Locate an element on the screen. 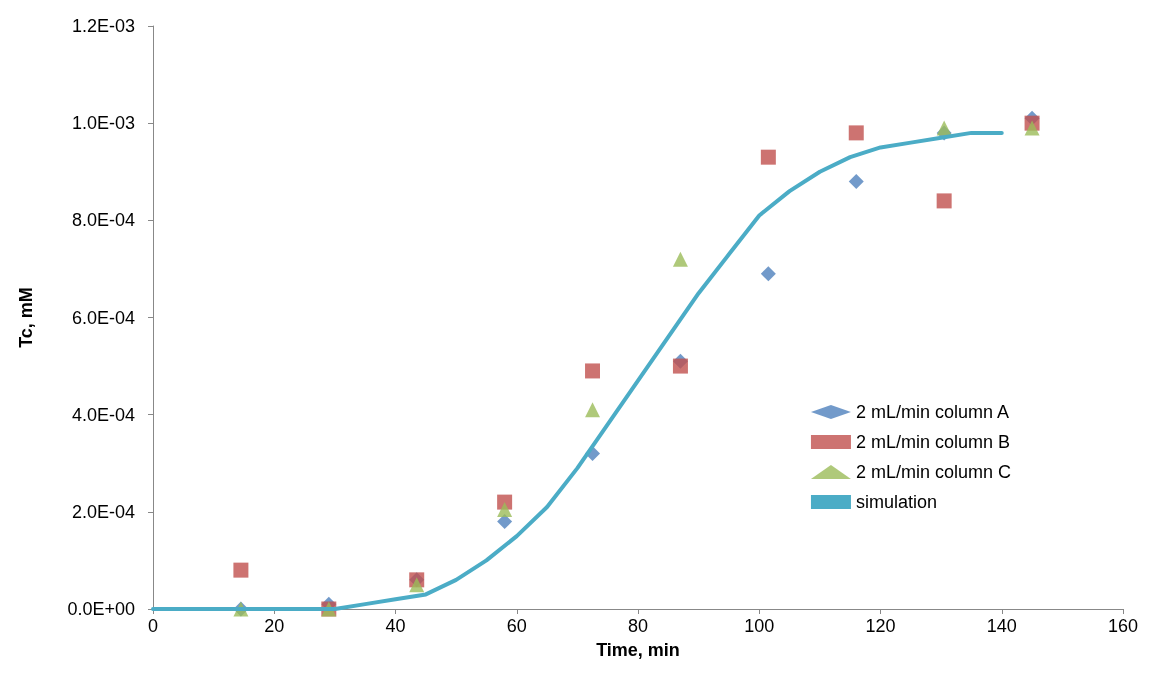 The image size is (1154, 685). x-tick-label: 40 is located at coordinates (395, 626).